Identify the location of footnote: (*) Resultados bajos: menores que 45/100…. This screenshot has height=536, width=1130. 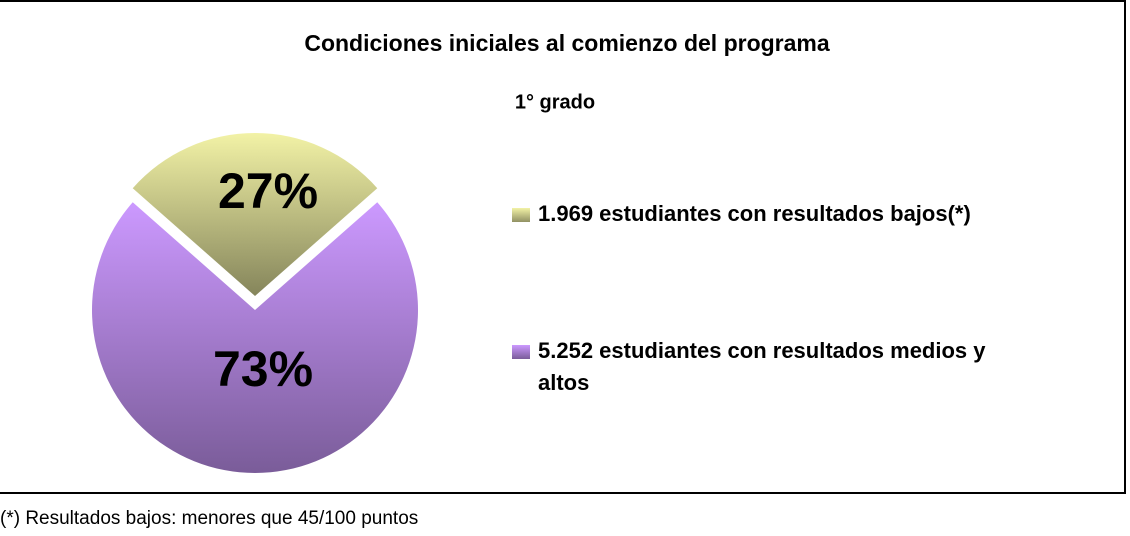
(209, 518).